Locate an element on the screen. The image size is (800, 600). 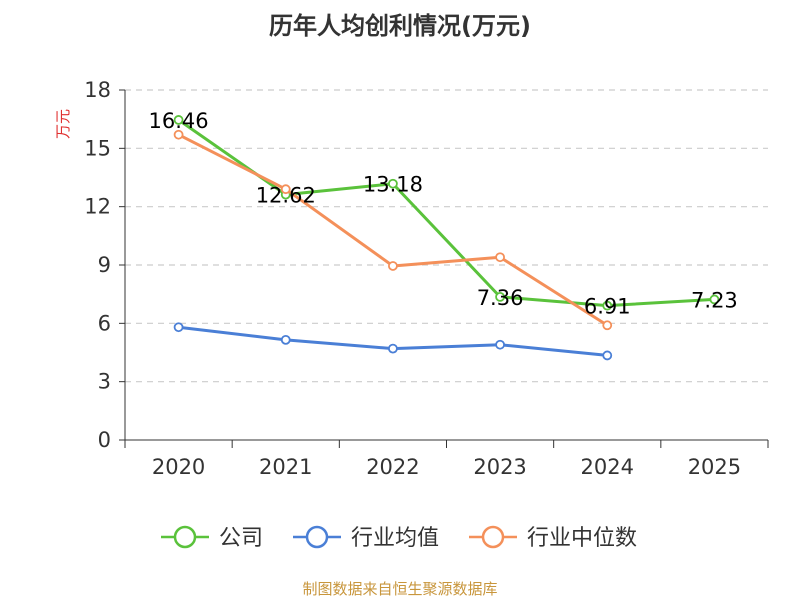
y-tick-label: 3 is located at coordinates (104, 382).